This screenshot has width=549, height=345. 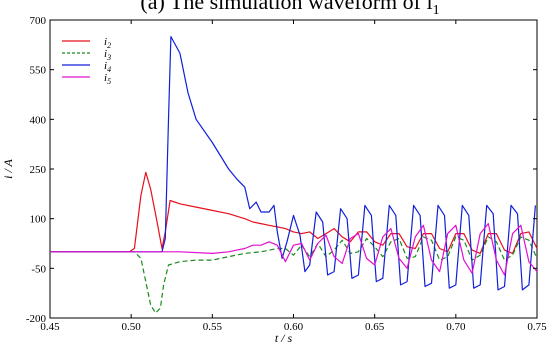 I want to click on legend-label-i4: i4, so click(x=107, y=67).